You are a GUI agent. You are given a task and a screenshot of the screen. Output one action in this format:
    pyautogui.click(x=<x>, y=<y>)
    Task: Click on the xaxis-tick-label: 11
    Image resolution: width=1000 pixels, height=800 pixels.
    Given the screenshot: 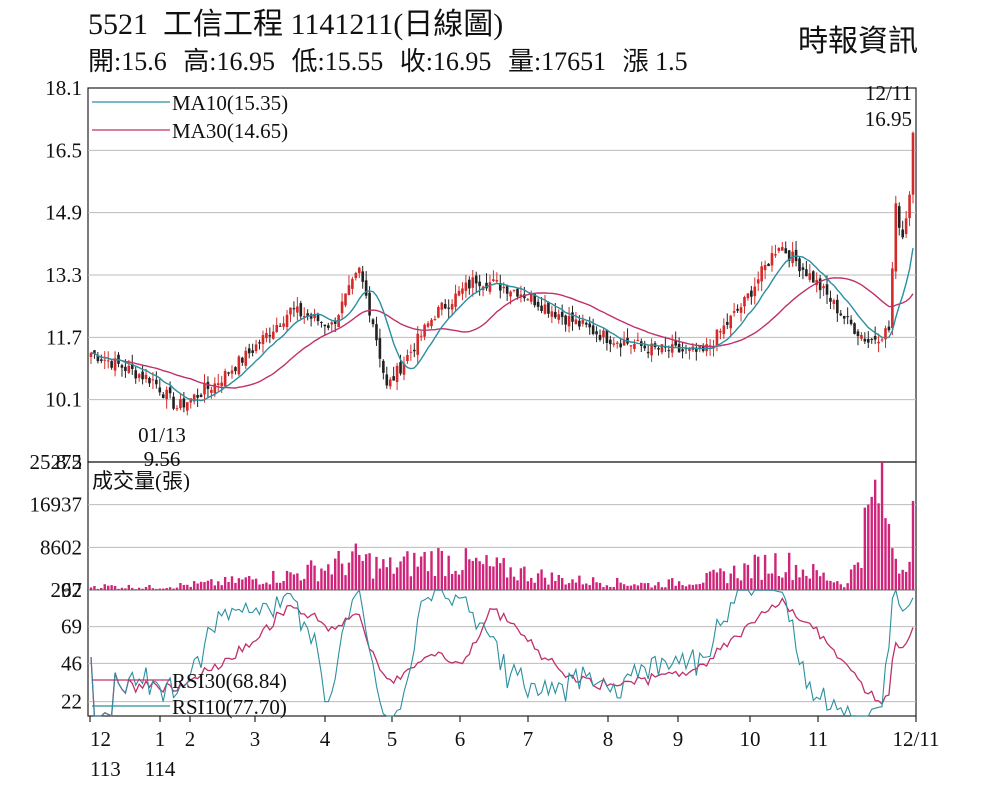 What is the action you would take?
    pyautogui.click(x=818, y=739)
    